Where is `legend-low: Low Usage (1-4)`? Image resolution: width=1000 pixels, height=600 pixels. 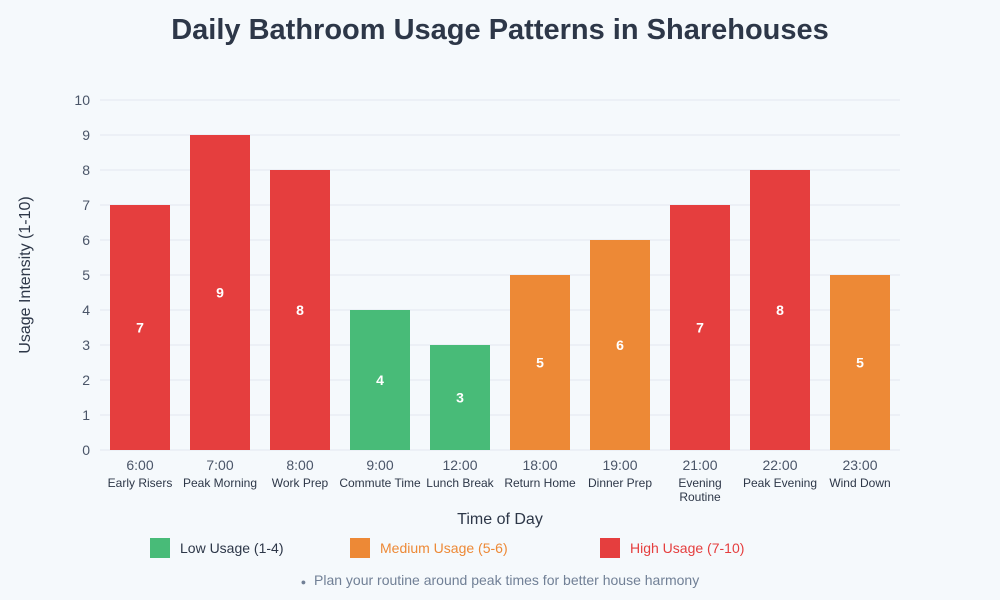 legend-low: Low Usage (1-4) is located at coordinates (217, 548).